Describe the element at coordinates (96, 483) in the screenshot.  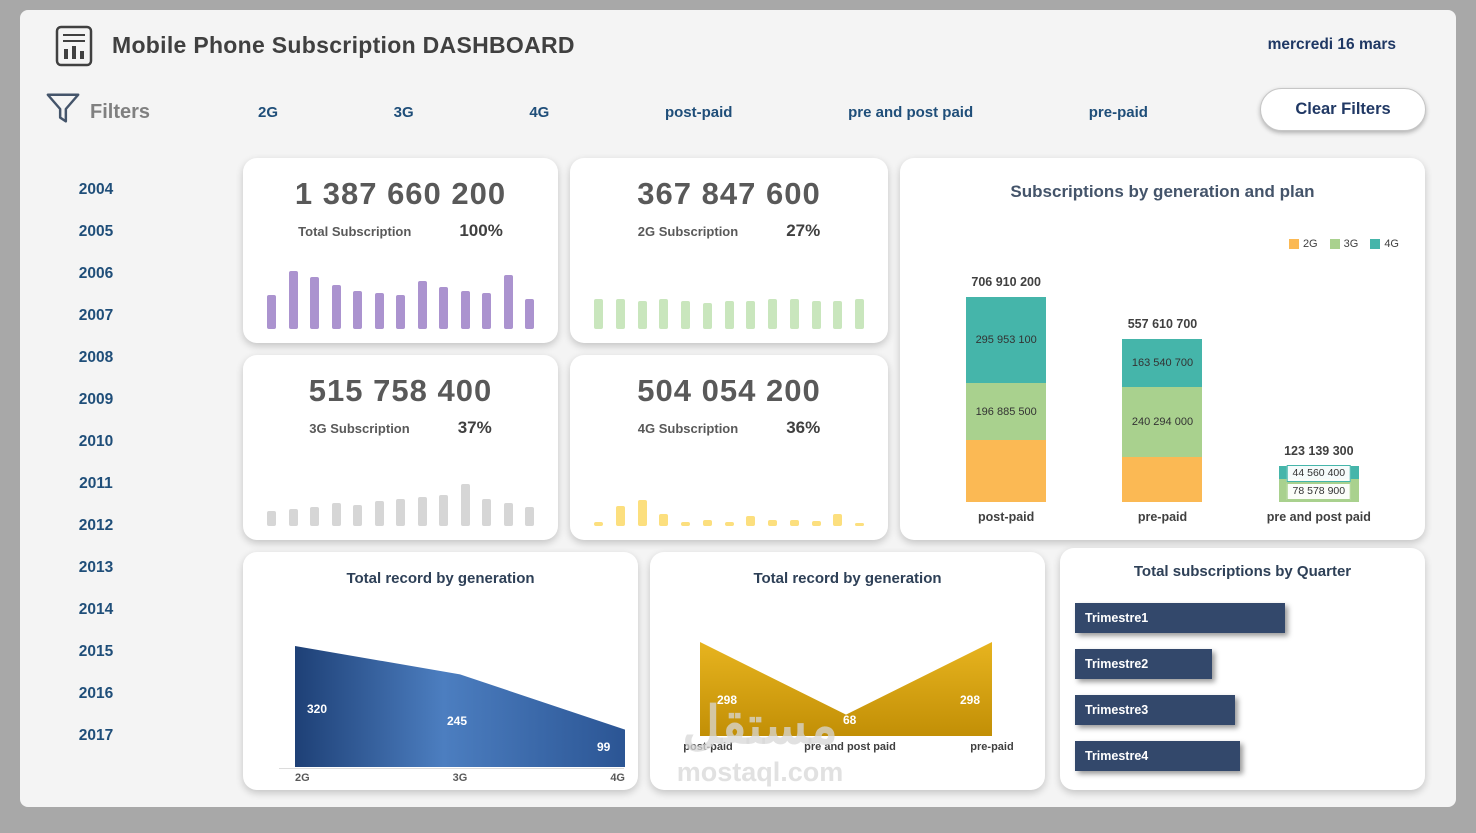
I see `year-item-2011: 2011` at that location.